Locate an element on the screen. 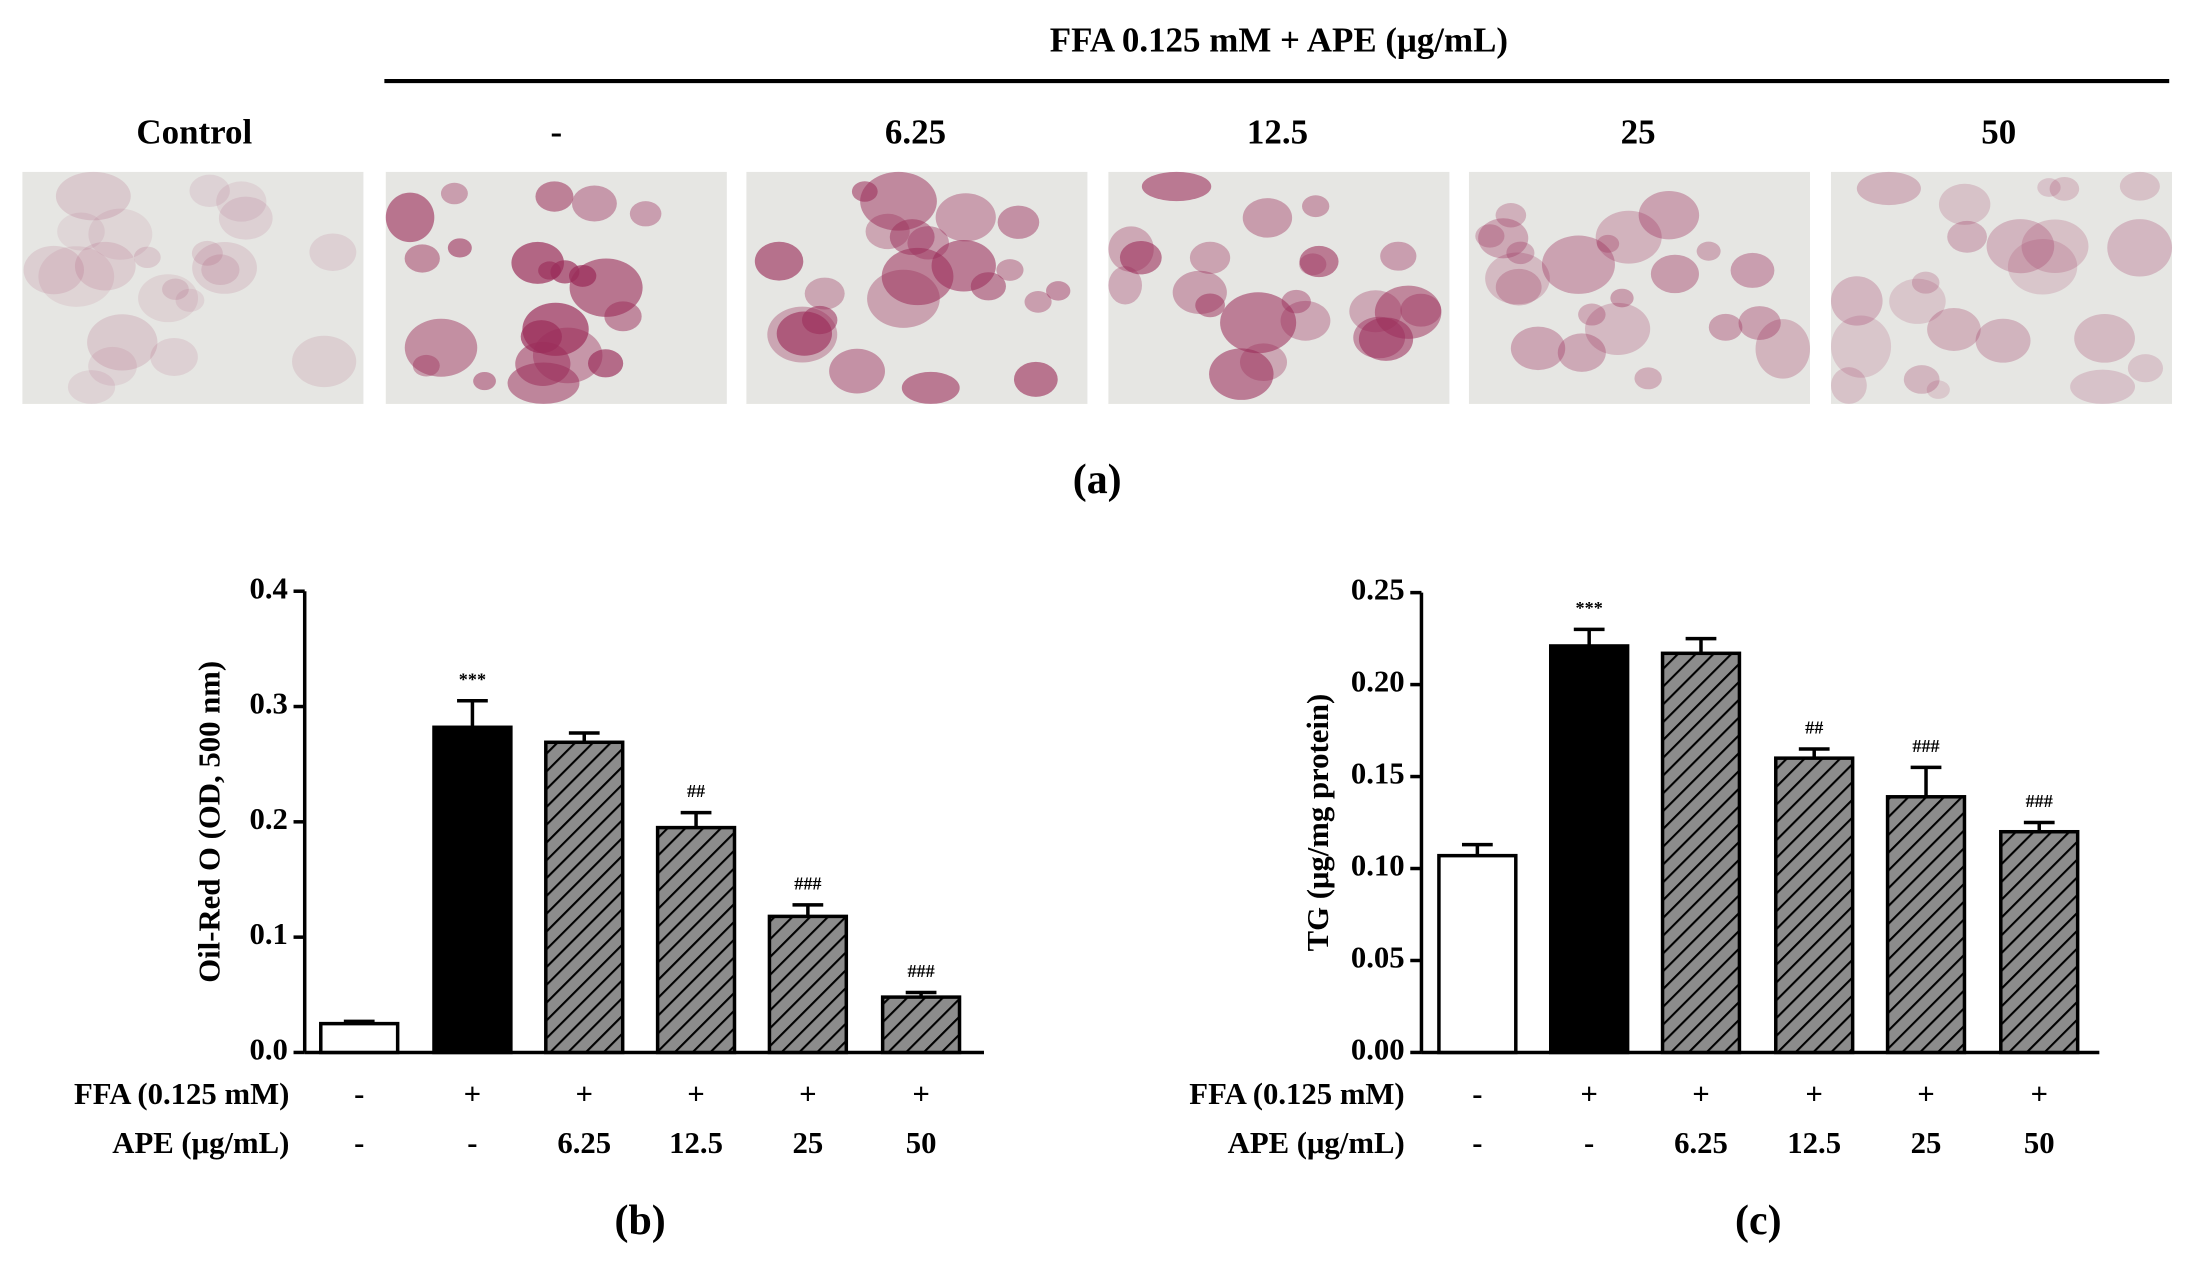  y-tick-label: 0.00 is located at coordinates (1378, 1050).